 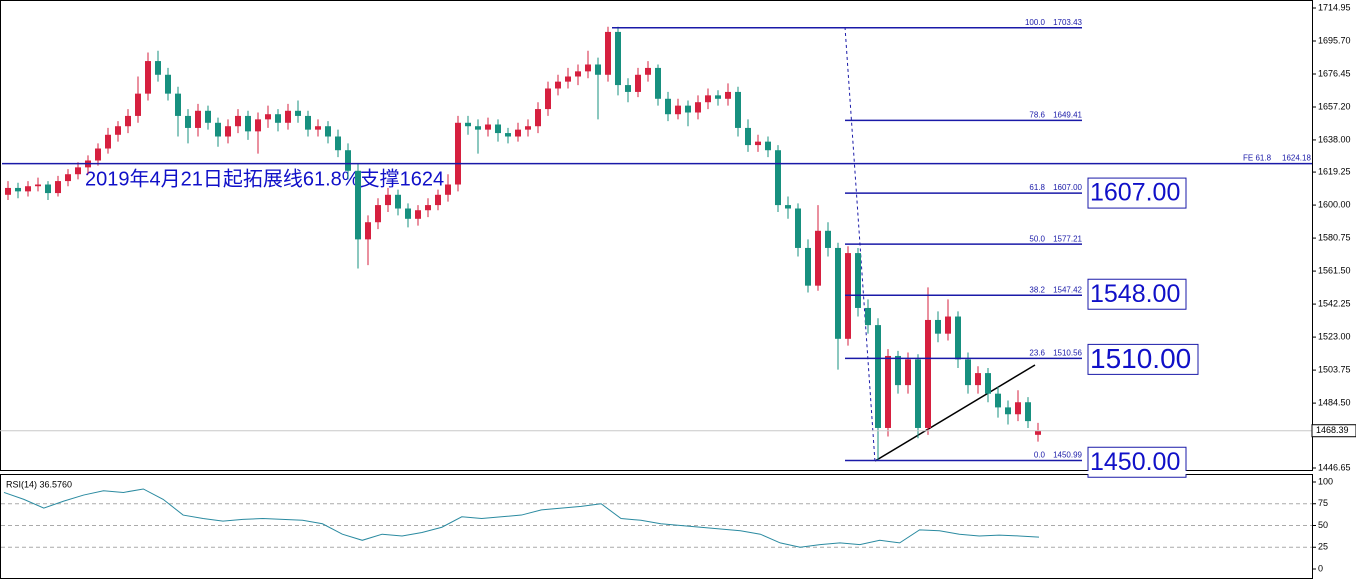 I want to click on fib-price: 1703.43, so click(x=1067, y=22).